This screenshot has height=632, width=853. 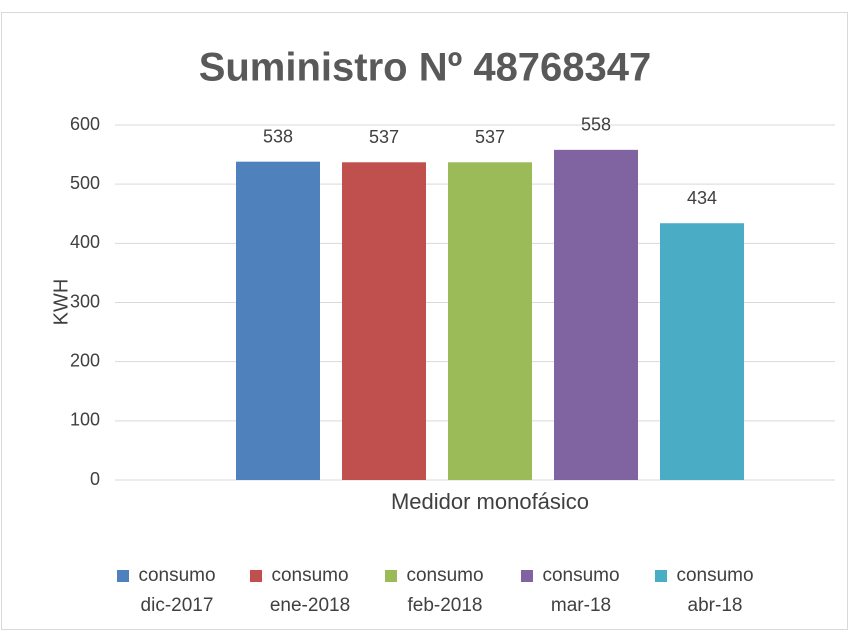 I want to click on y-tick-label: 0, so click(x=95, y=479).